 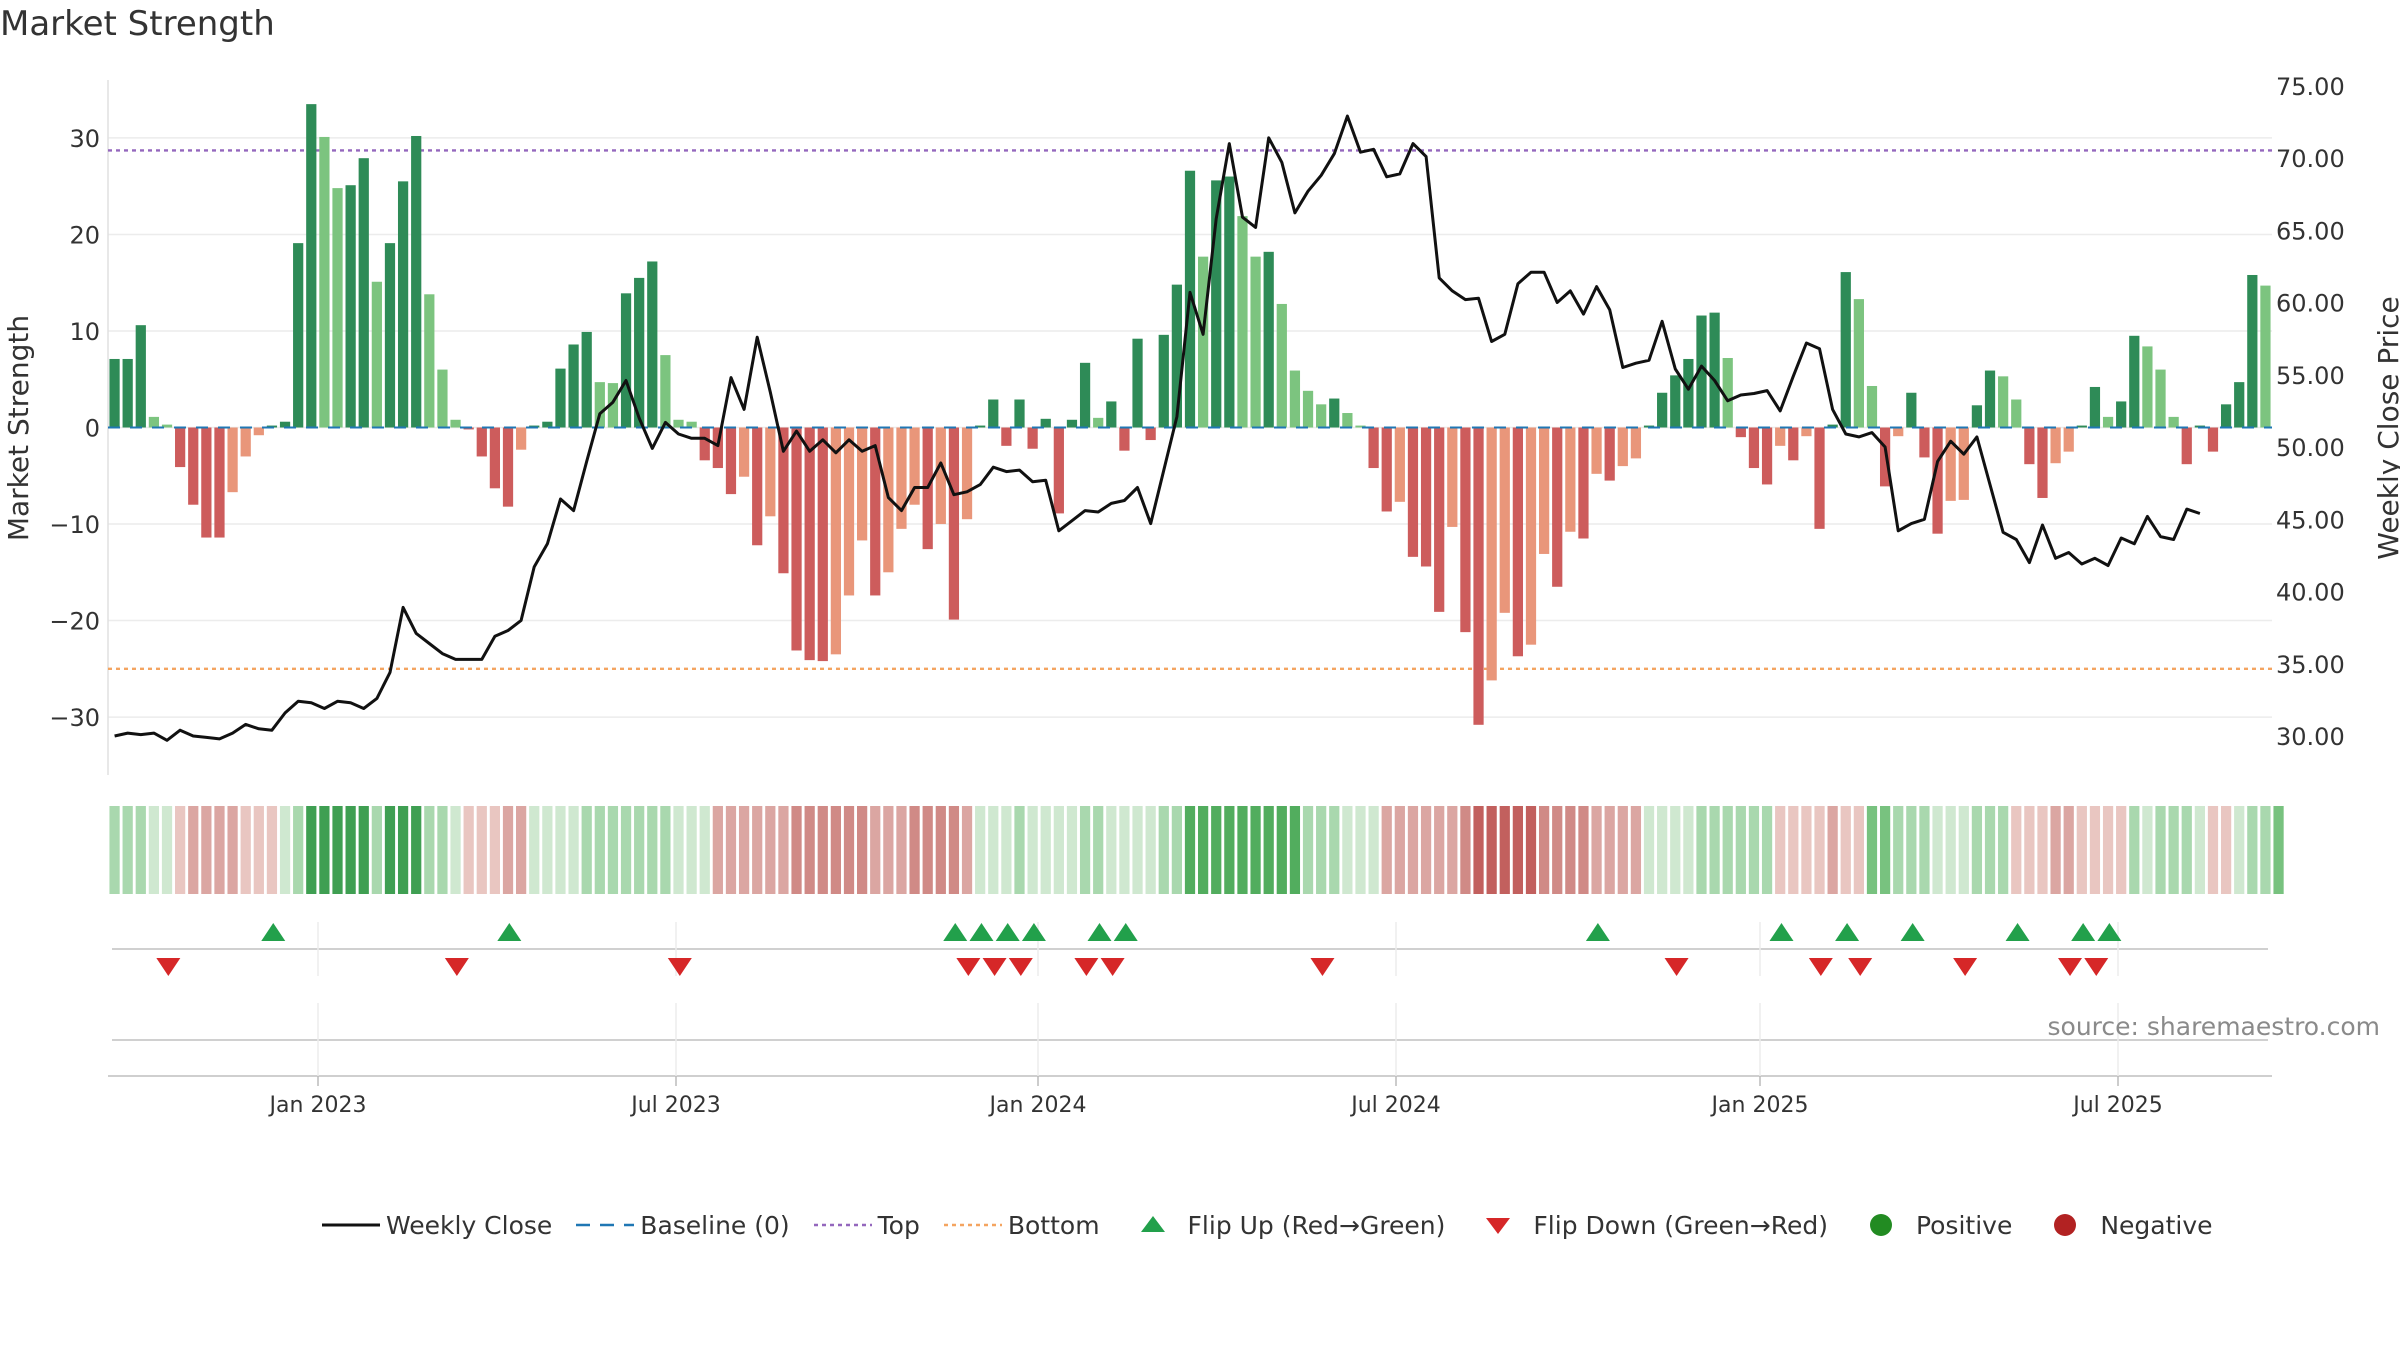 What do you see at coordinates (1395, 1105) in the screenshot?
I see `x-tick-label: Jul 2024` at bounding box center [1395, 1105].